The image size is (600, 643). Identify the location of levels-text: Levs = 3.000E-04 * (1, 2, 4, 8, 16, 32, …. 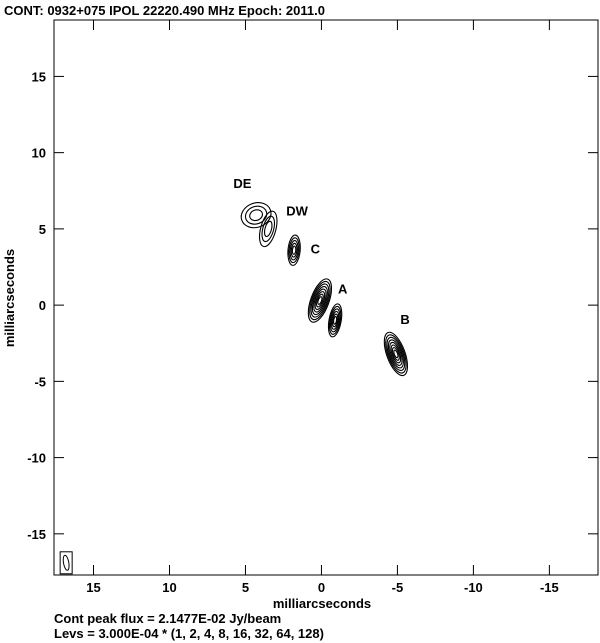
(189, 633).